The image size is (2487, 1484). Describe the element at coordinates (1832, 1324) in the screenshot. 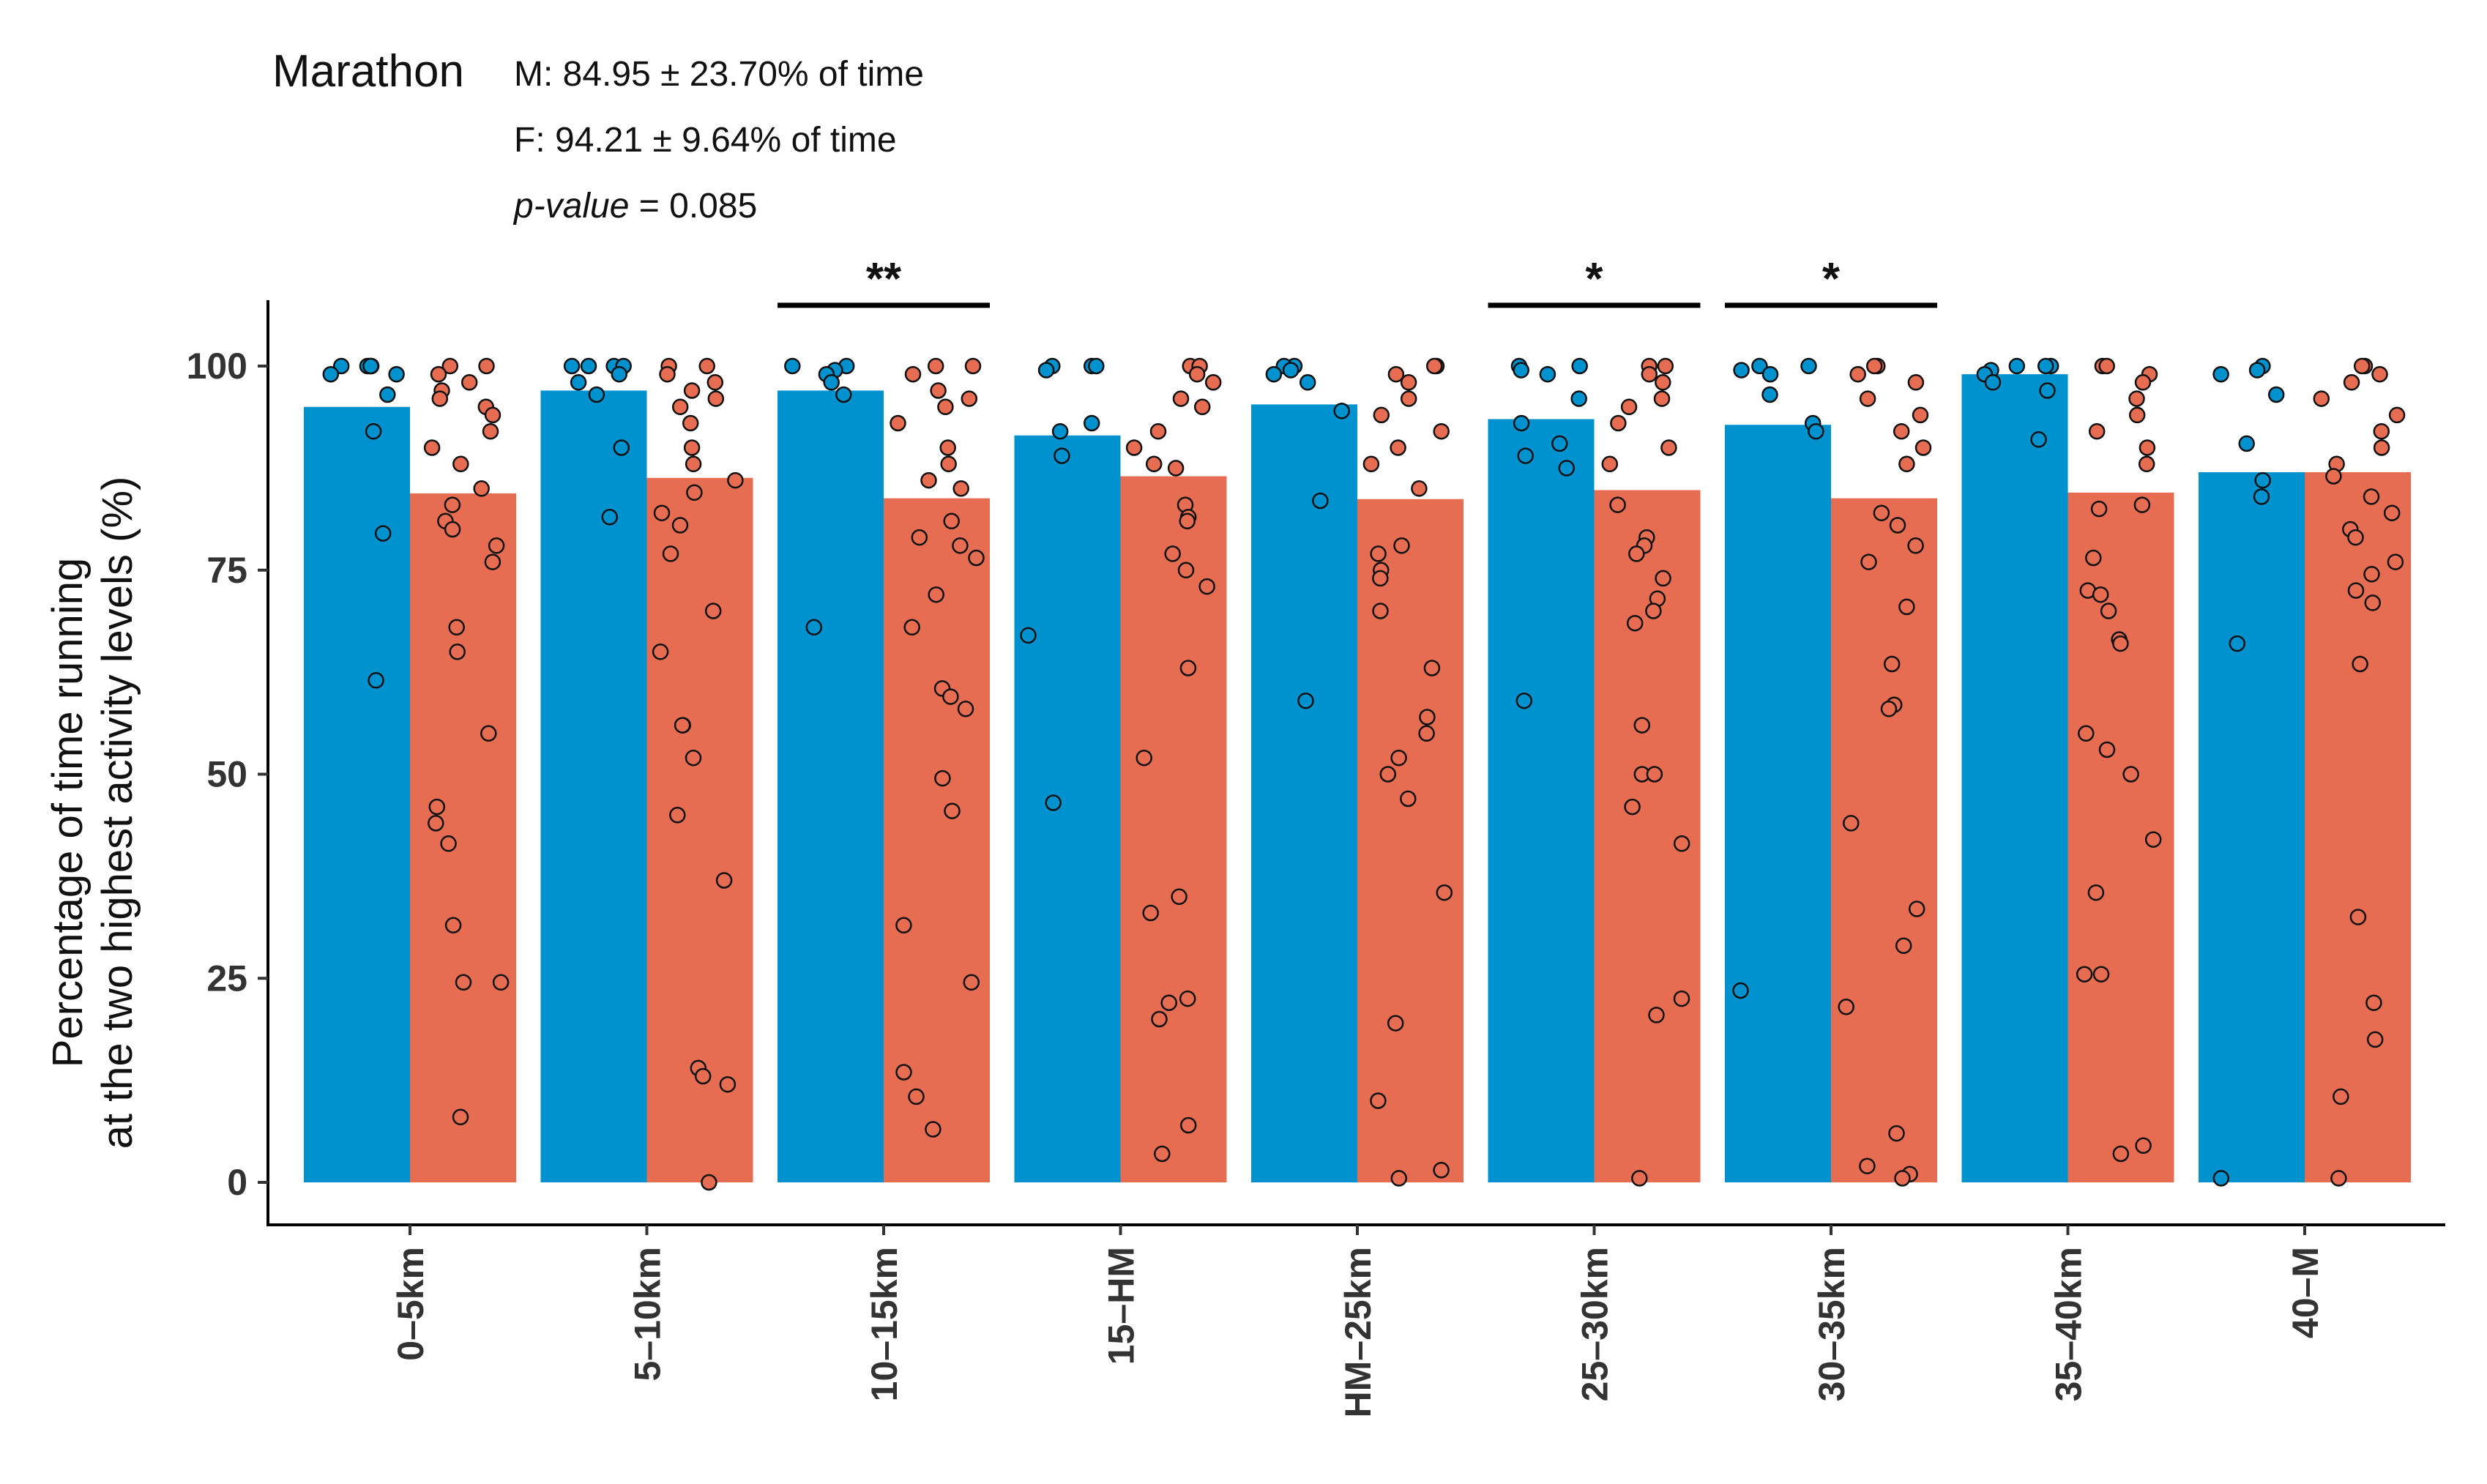

I see `x-tick-label-6: 30–35km` at that location.